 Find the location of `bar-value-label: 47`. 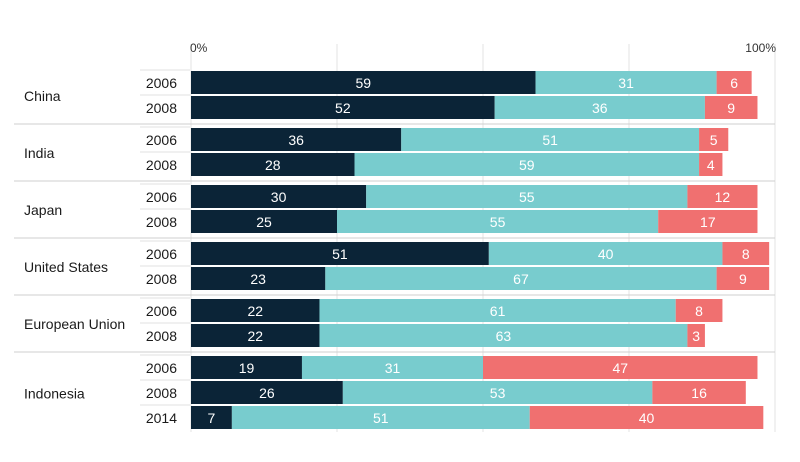

bar-value-label: 47 is located at coordinates (620, 368).